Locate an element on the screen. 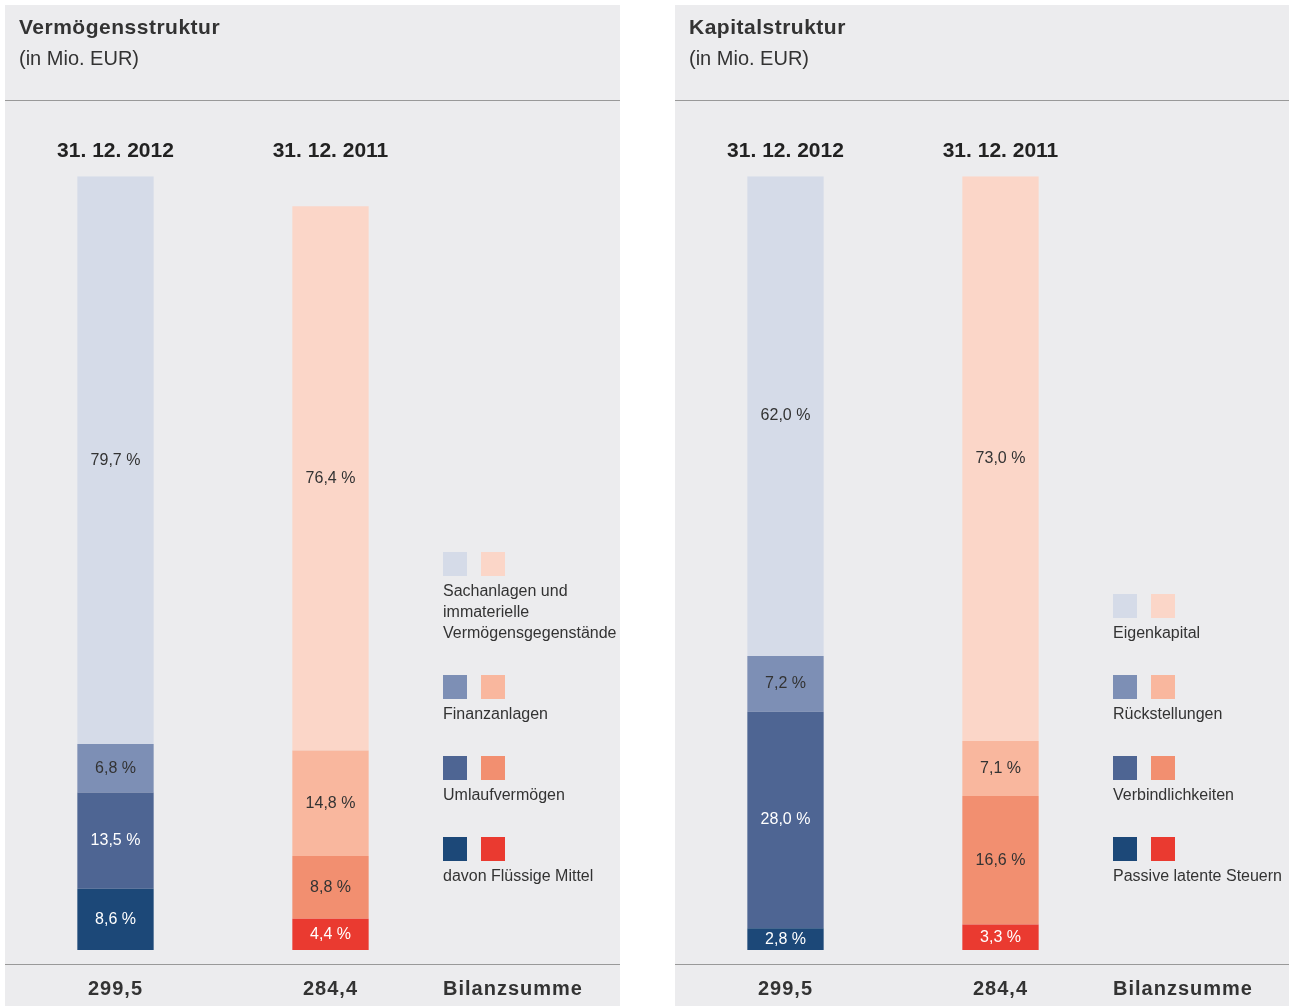 The width and height of the screenshot is (1289, 1006). data-label: 28,0 % is located at coordinates (785, 819).